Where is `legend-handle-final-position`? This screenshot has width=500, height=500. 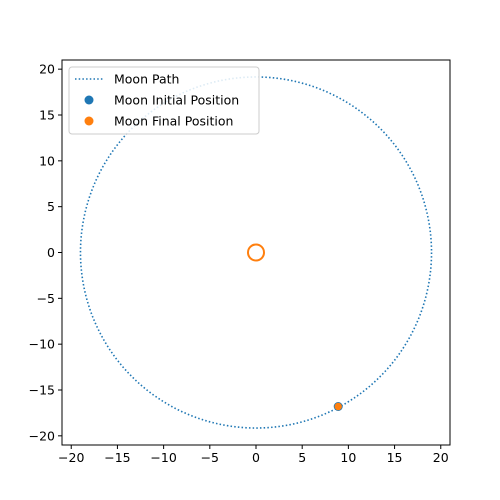
legend-handle-final-position is located at coordinates (89, 121).